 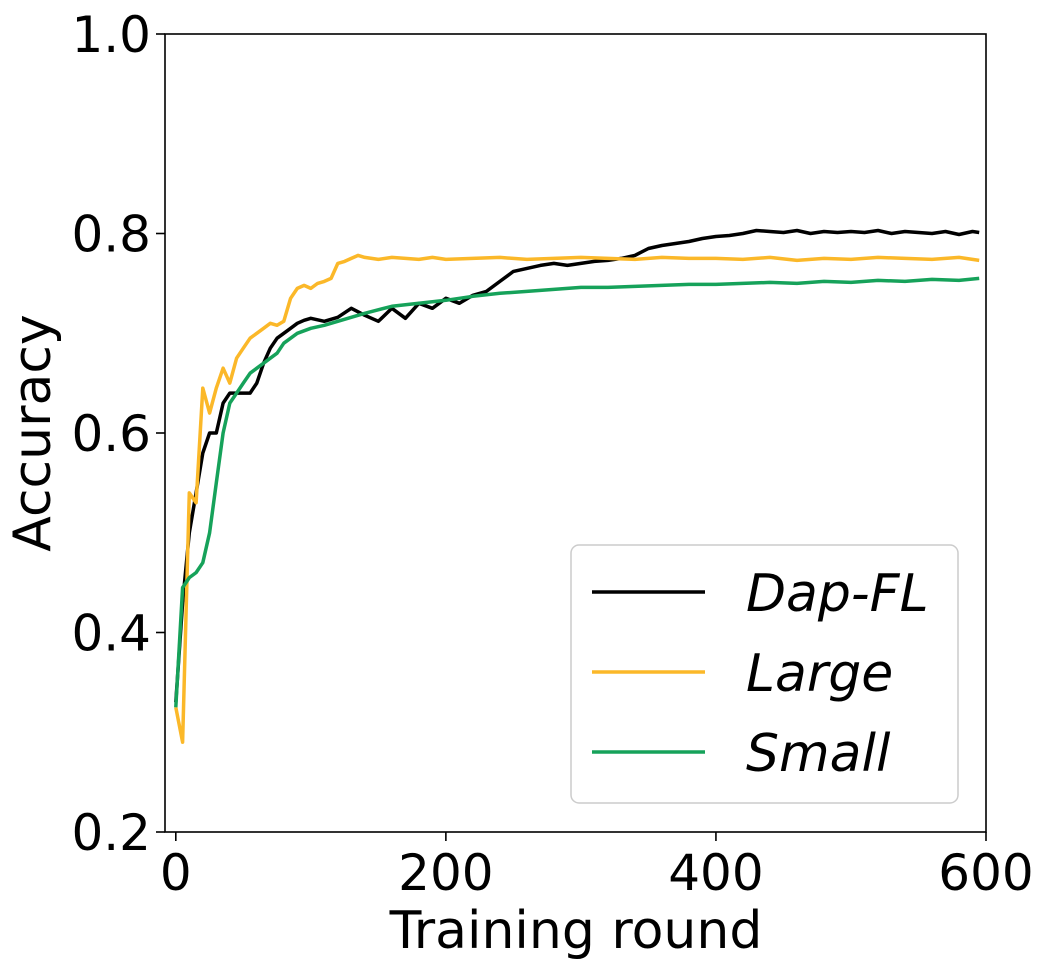 I want to click on legend-box, so click(x=764, y=674).